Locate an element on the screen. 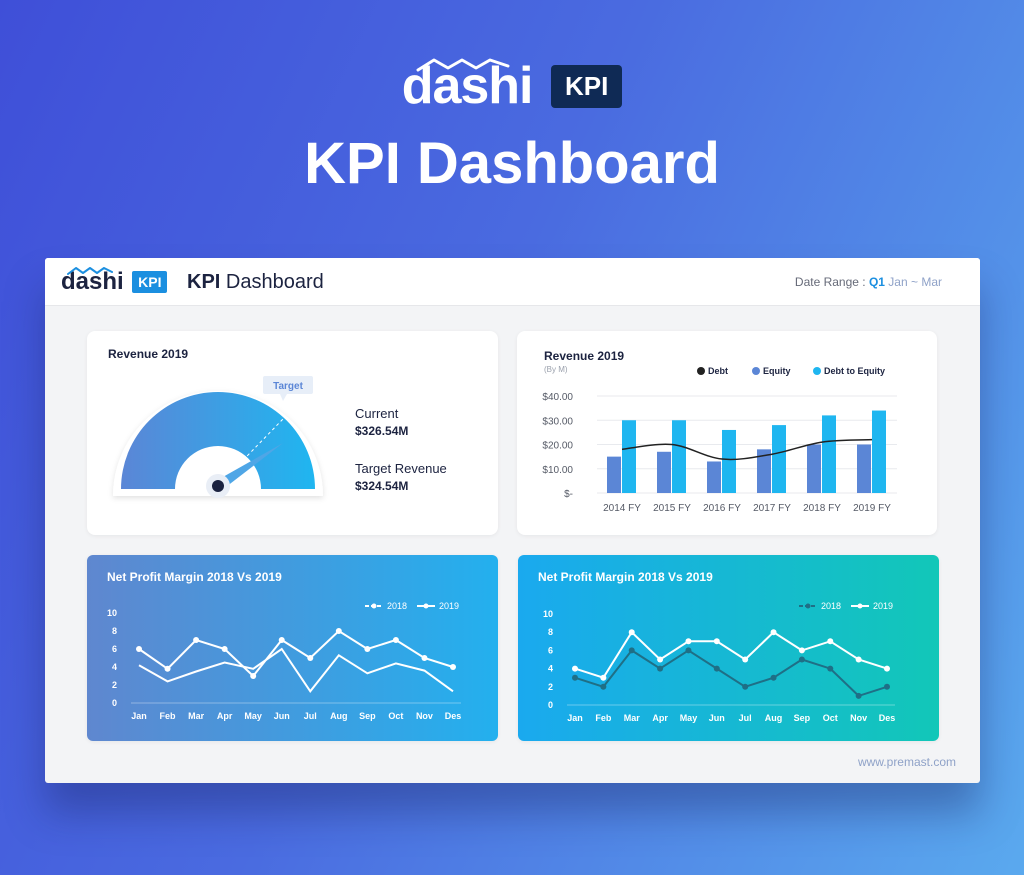  revenue-gauge: Target is located at coordinates (218, 437).